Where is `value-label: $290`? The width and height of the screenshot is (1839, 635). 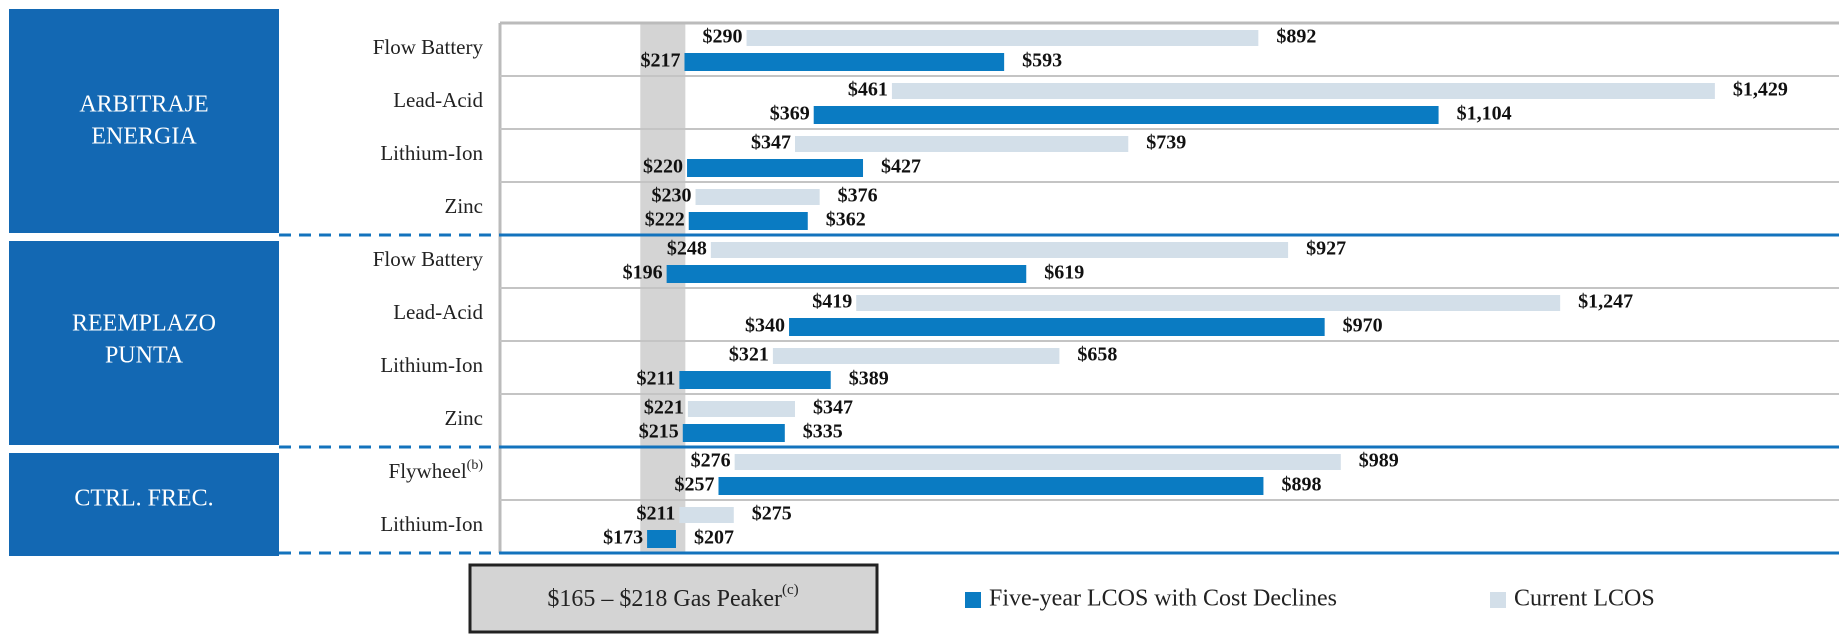
value-label: $290 is located at coordinates (723, 37).